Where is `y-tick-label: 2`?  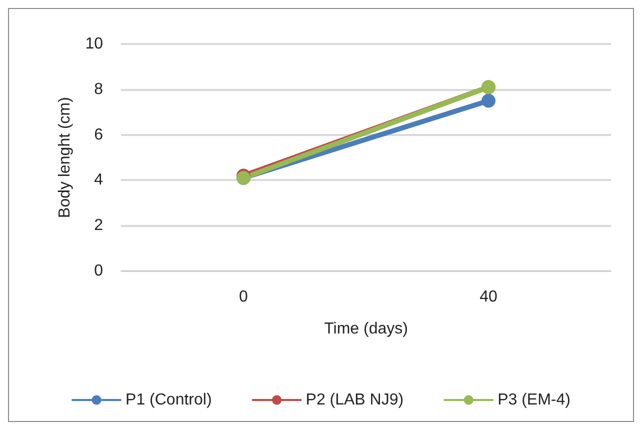
y-tick-label: 2 is located at coordinates (99, 225).